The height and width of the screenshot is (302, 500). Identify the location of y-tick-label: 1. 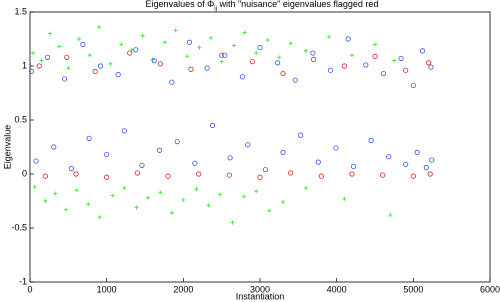
(24, 65).